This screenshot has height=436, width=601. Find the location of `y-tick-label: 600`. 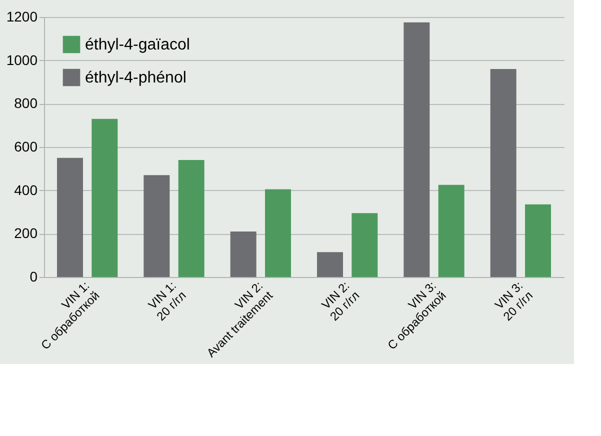

y-tick-label: 600 is located at coordinates (26, 146).